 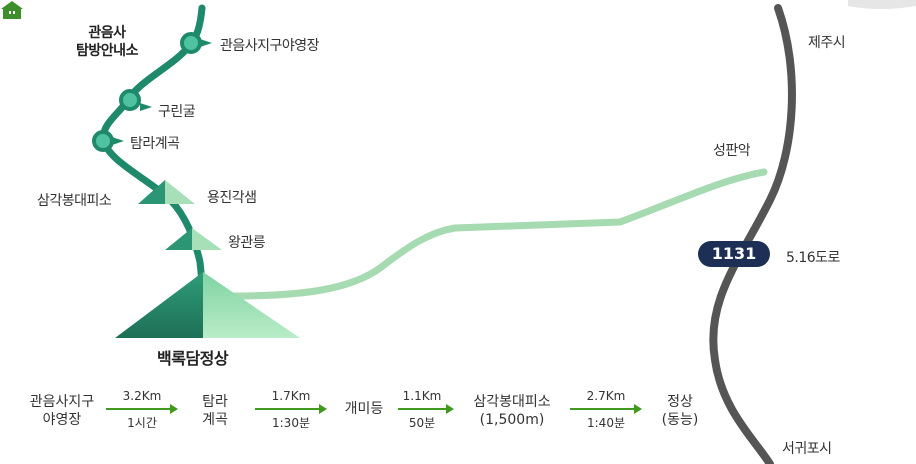 I want to click on step-line1: 정상, so click(x=680, y=402).